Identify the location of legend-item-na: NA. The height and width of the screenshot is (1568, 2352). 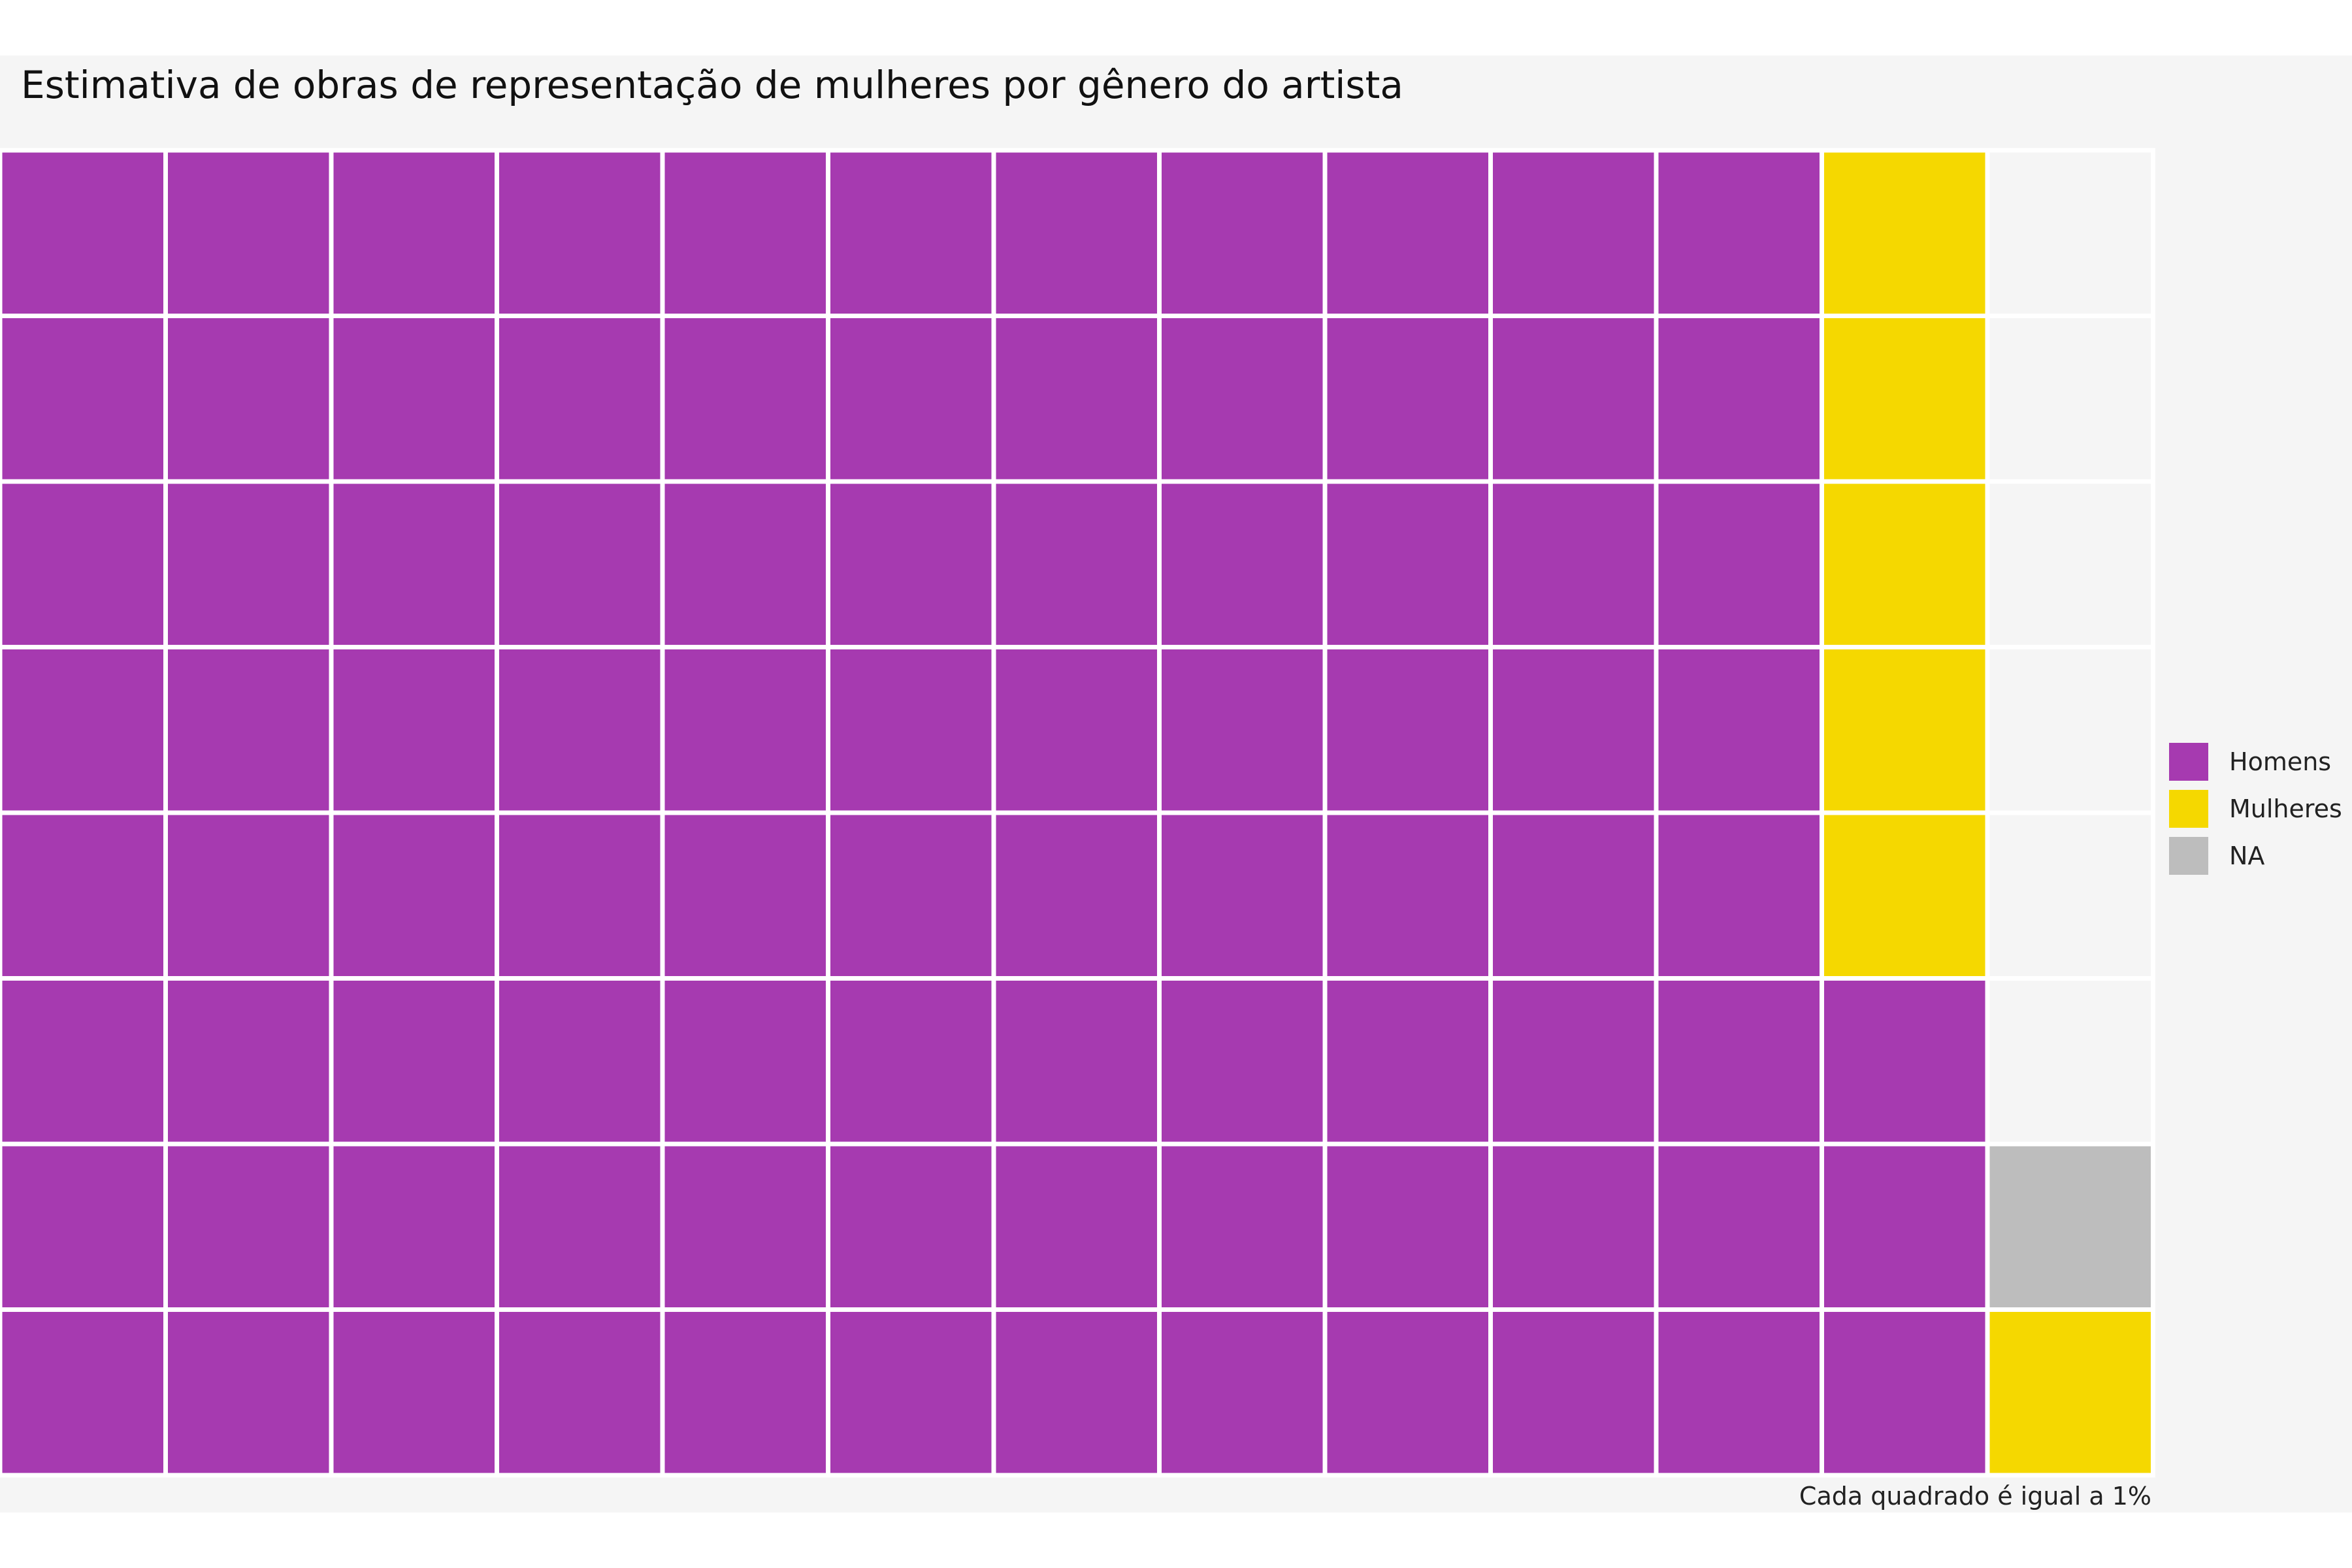
(2255, 855).